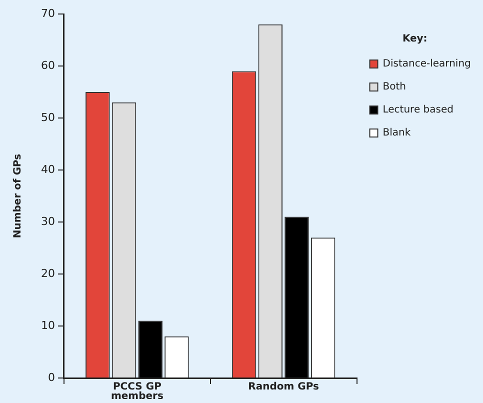 This screenshot has width=483, height=403. Describe the element at coordinates (418, 110) in the screenshot. I see `legend-label: Lecture based` at that location.